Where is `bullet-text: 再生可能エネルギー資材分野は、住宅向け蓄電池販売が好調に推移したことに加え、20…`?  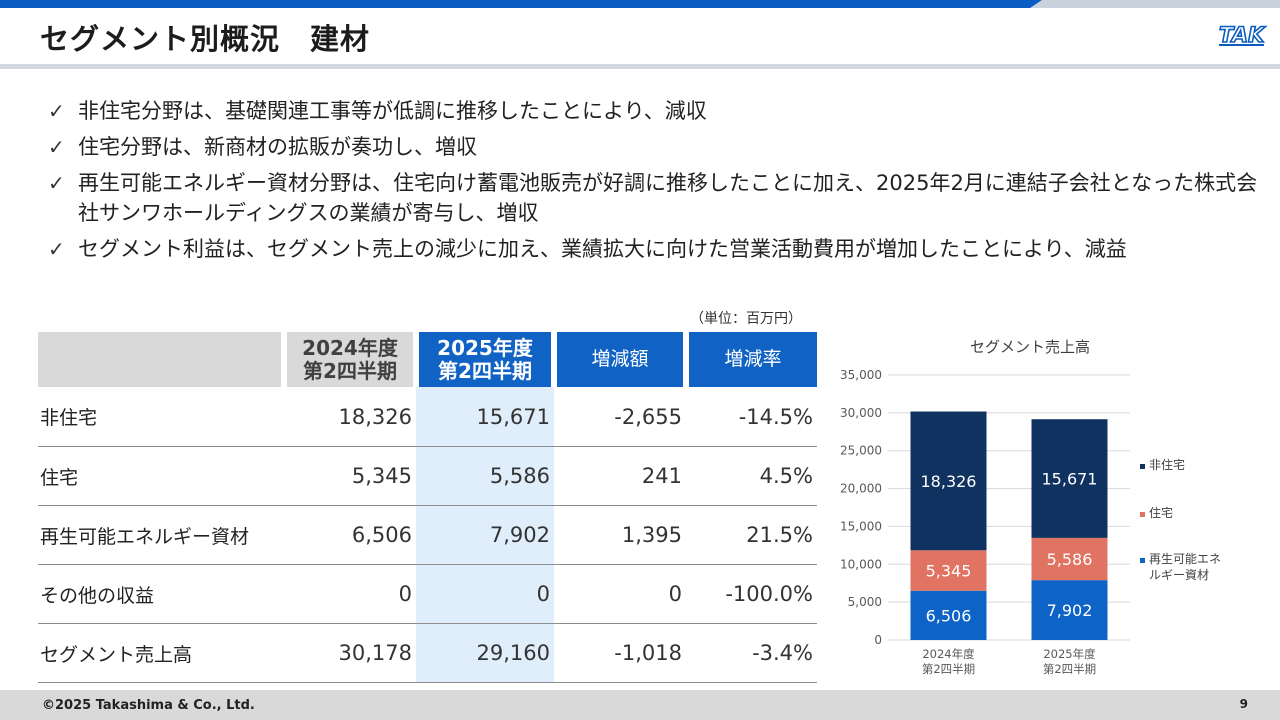 bullet-text: 再生可能エネルギー資材分野は、住宅向け蓄電池販売が好調に推移したことに加え、20… is located at coordinates (668, 198).